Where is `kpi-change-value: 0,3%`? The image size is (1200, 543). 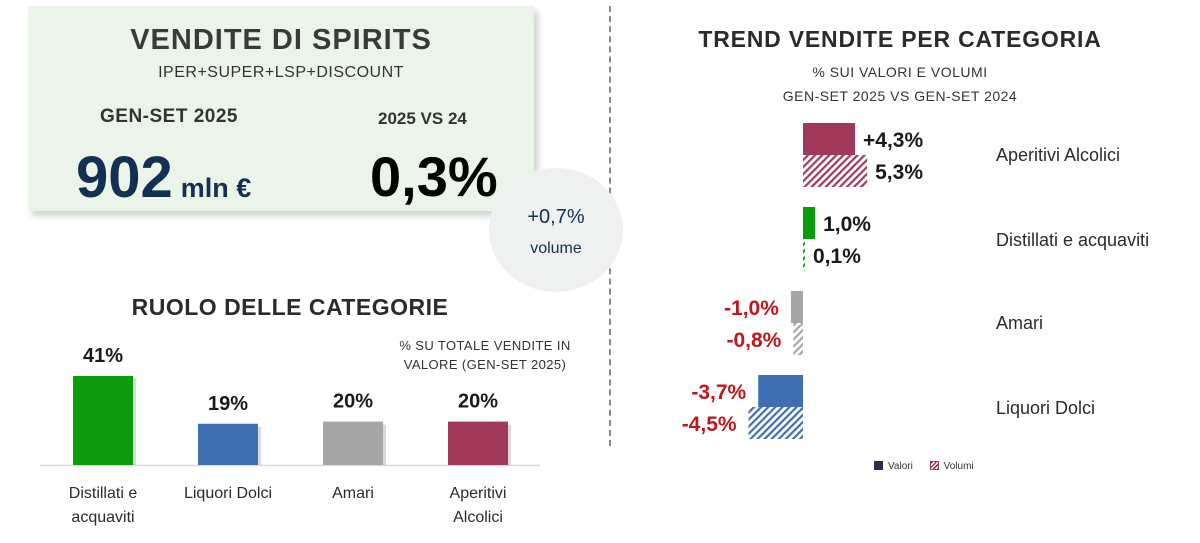 kpi-change-value: 0,3% is located at coordinates (434, 176).